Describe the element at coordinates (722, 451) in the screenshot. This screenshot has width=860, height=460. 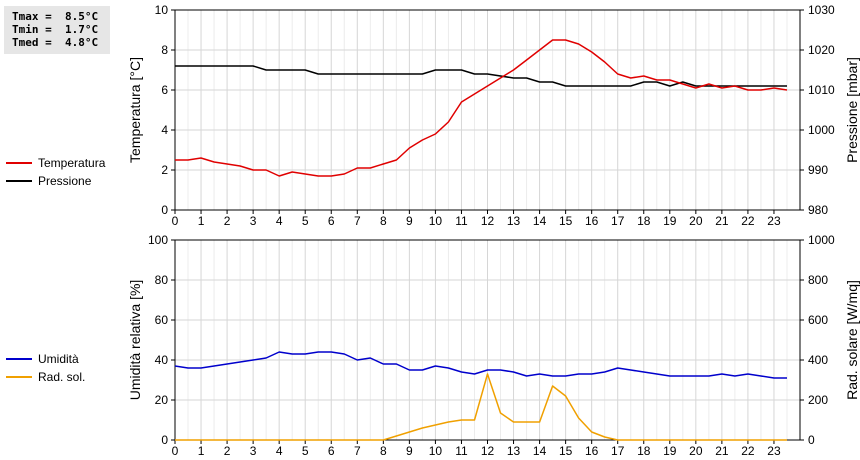
I see `x-tick-label: 21` at that location.